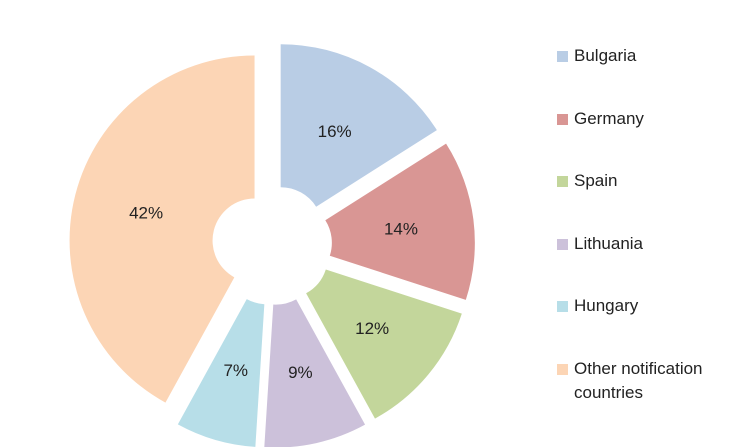 The height and width of the screenshot is (447, 745). What do you see at coordinates (300, 372) in the screenshot?
I see `data-label: 9%` at bounding box center [300, 372].